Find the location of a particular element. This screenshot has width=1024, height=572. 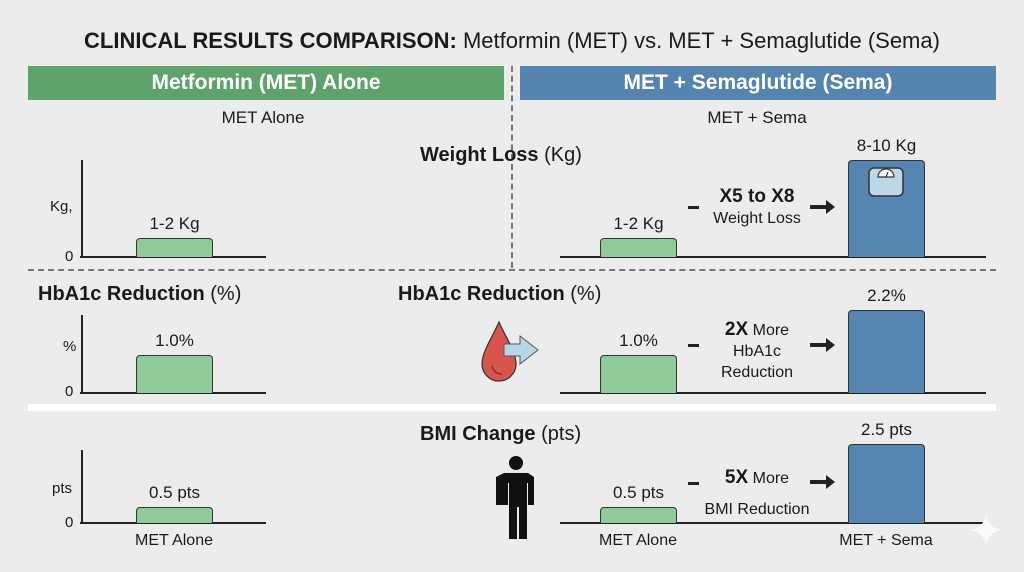

bmi-title-unit: (pts) is located at coordinates (561, 434).